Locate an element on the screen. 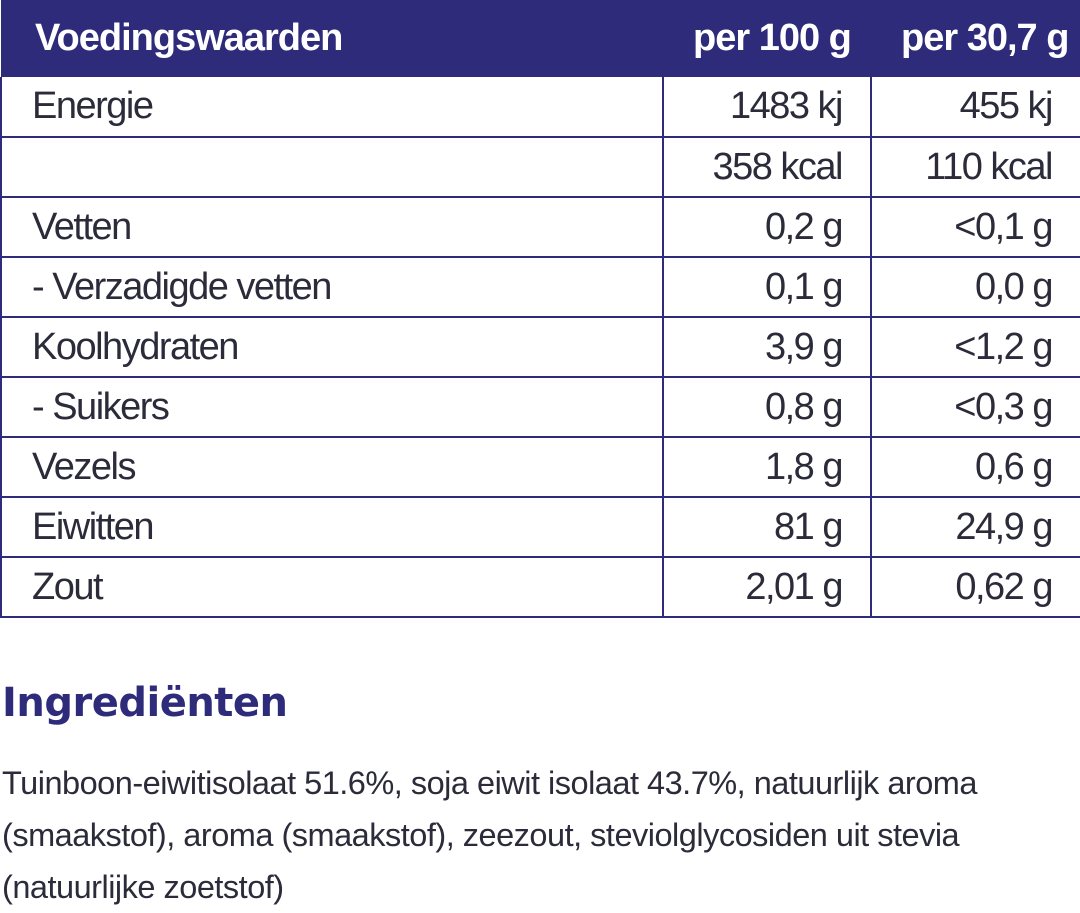 The height and width of the screenshot is (913, 1080). value-per-100g: 3,9 g is located at coordinates (767, 347).